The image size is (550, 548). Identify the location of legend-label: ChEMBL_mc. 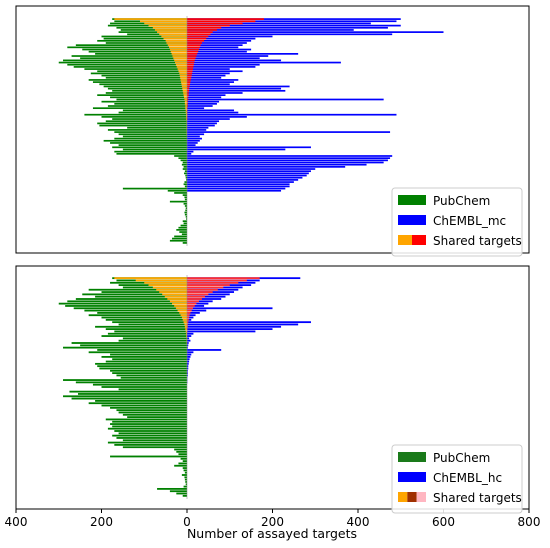
(469, 221).